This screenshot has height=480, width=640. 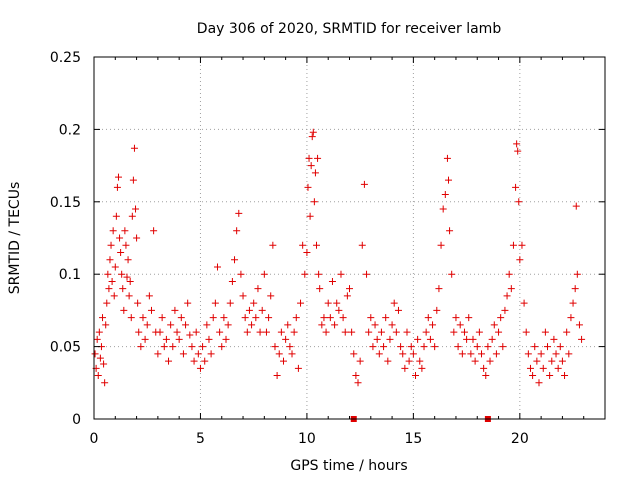 I want to click on x-axis-label: GPS time / hours, so click(x=348, y=466).